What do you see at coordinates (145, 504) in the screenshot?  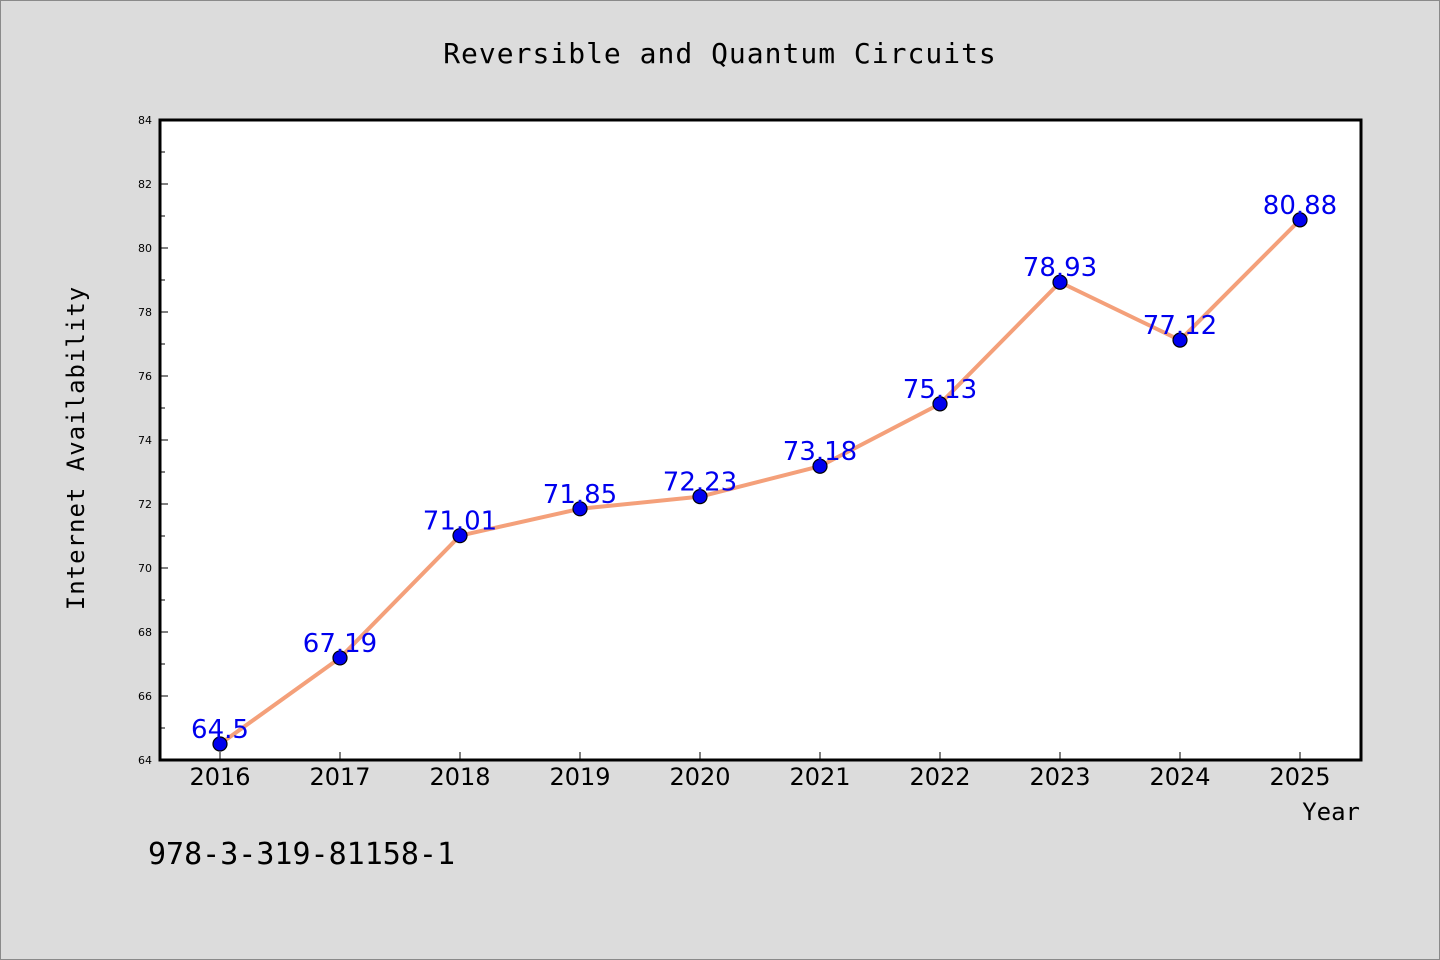 I see `y-tick-label: 72` at bounding box center [145, 504].